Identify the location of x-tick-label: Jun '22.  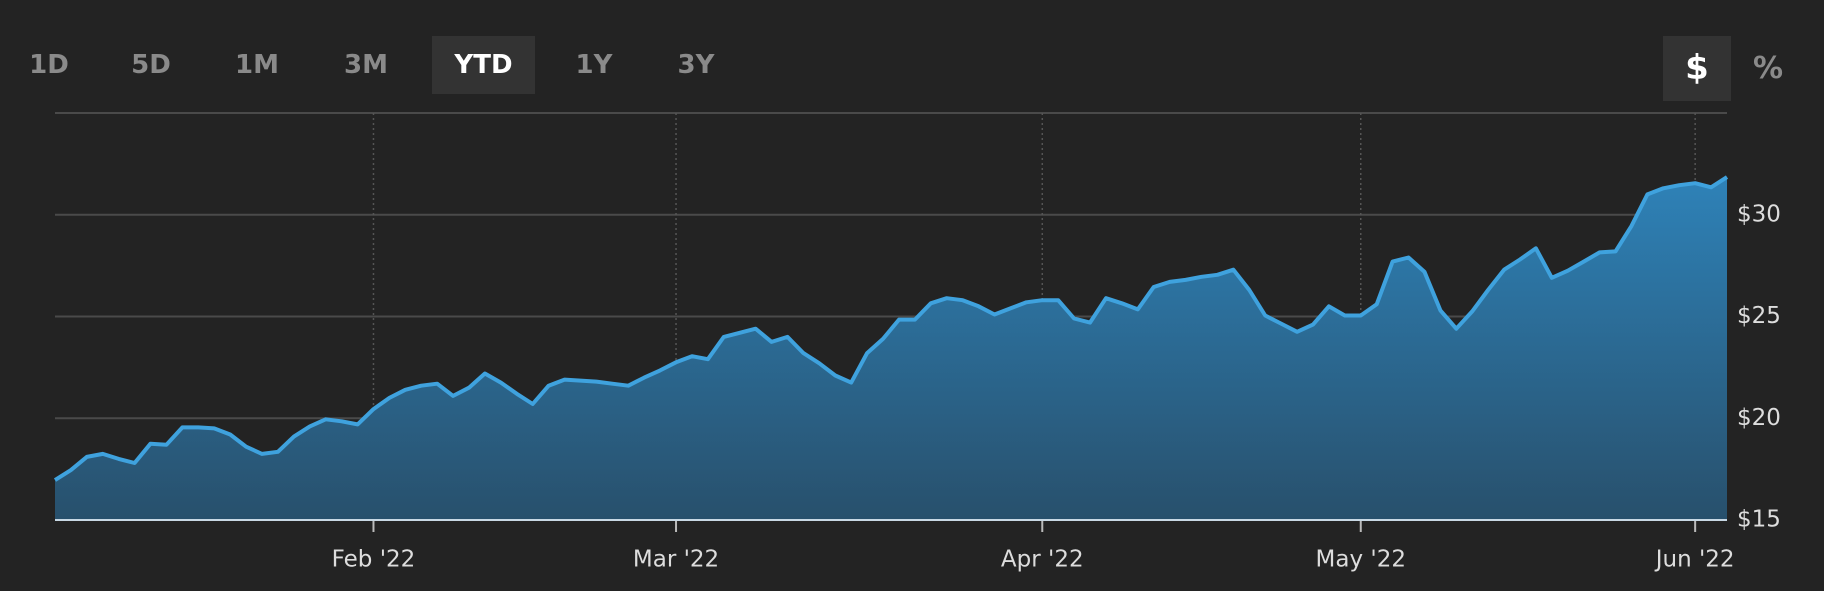
(1694, 560).